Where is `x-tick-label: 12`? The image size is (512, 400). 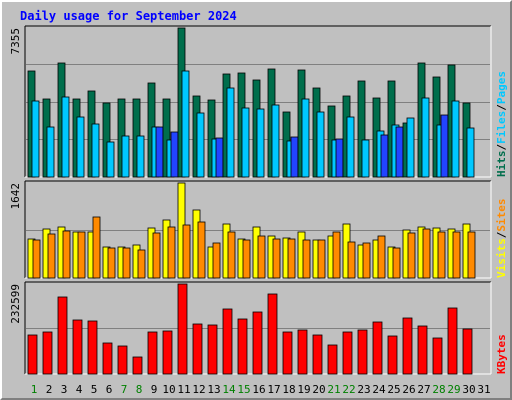 x-tick-label: 12 is located at coordinates (198, 389).